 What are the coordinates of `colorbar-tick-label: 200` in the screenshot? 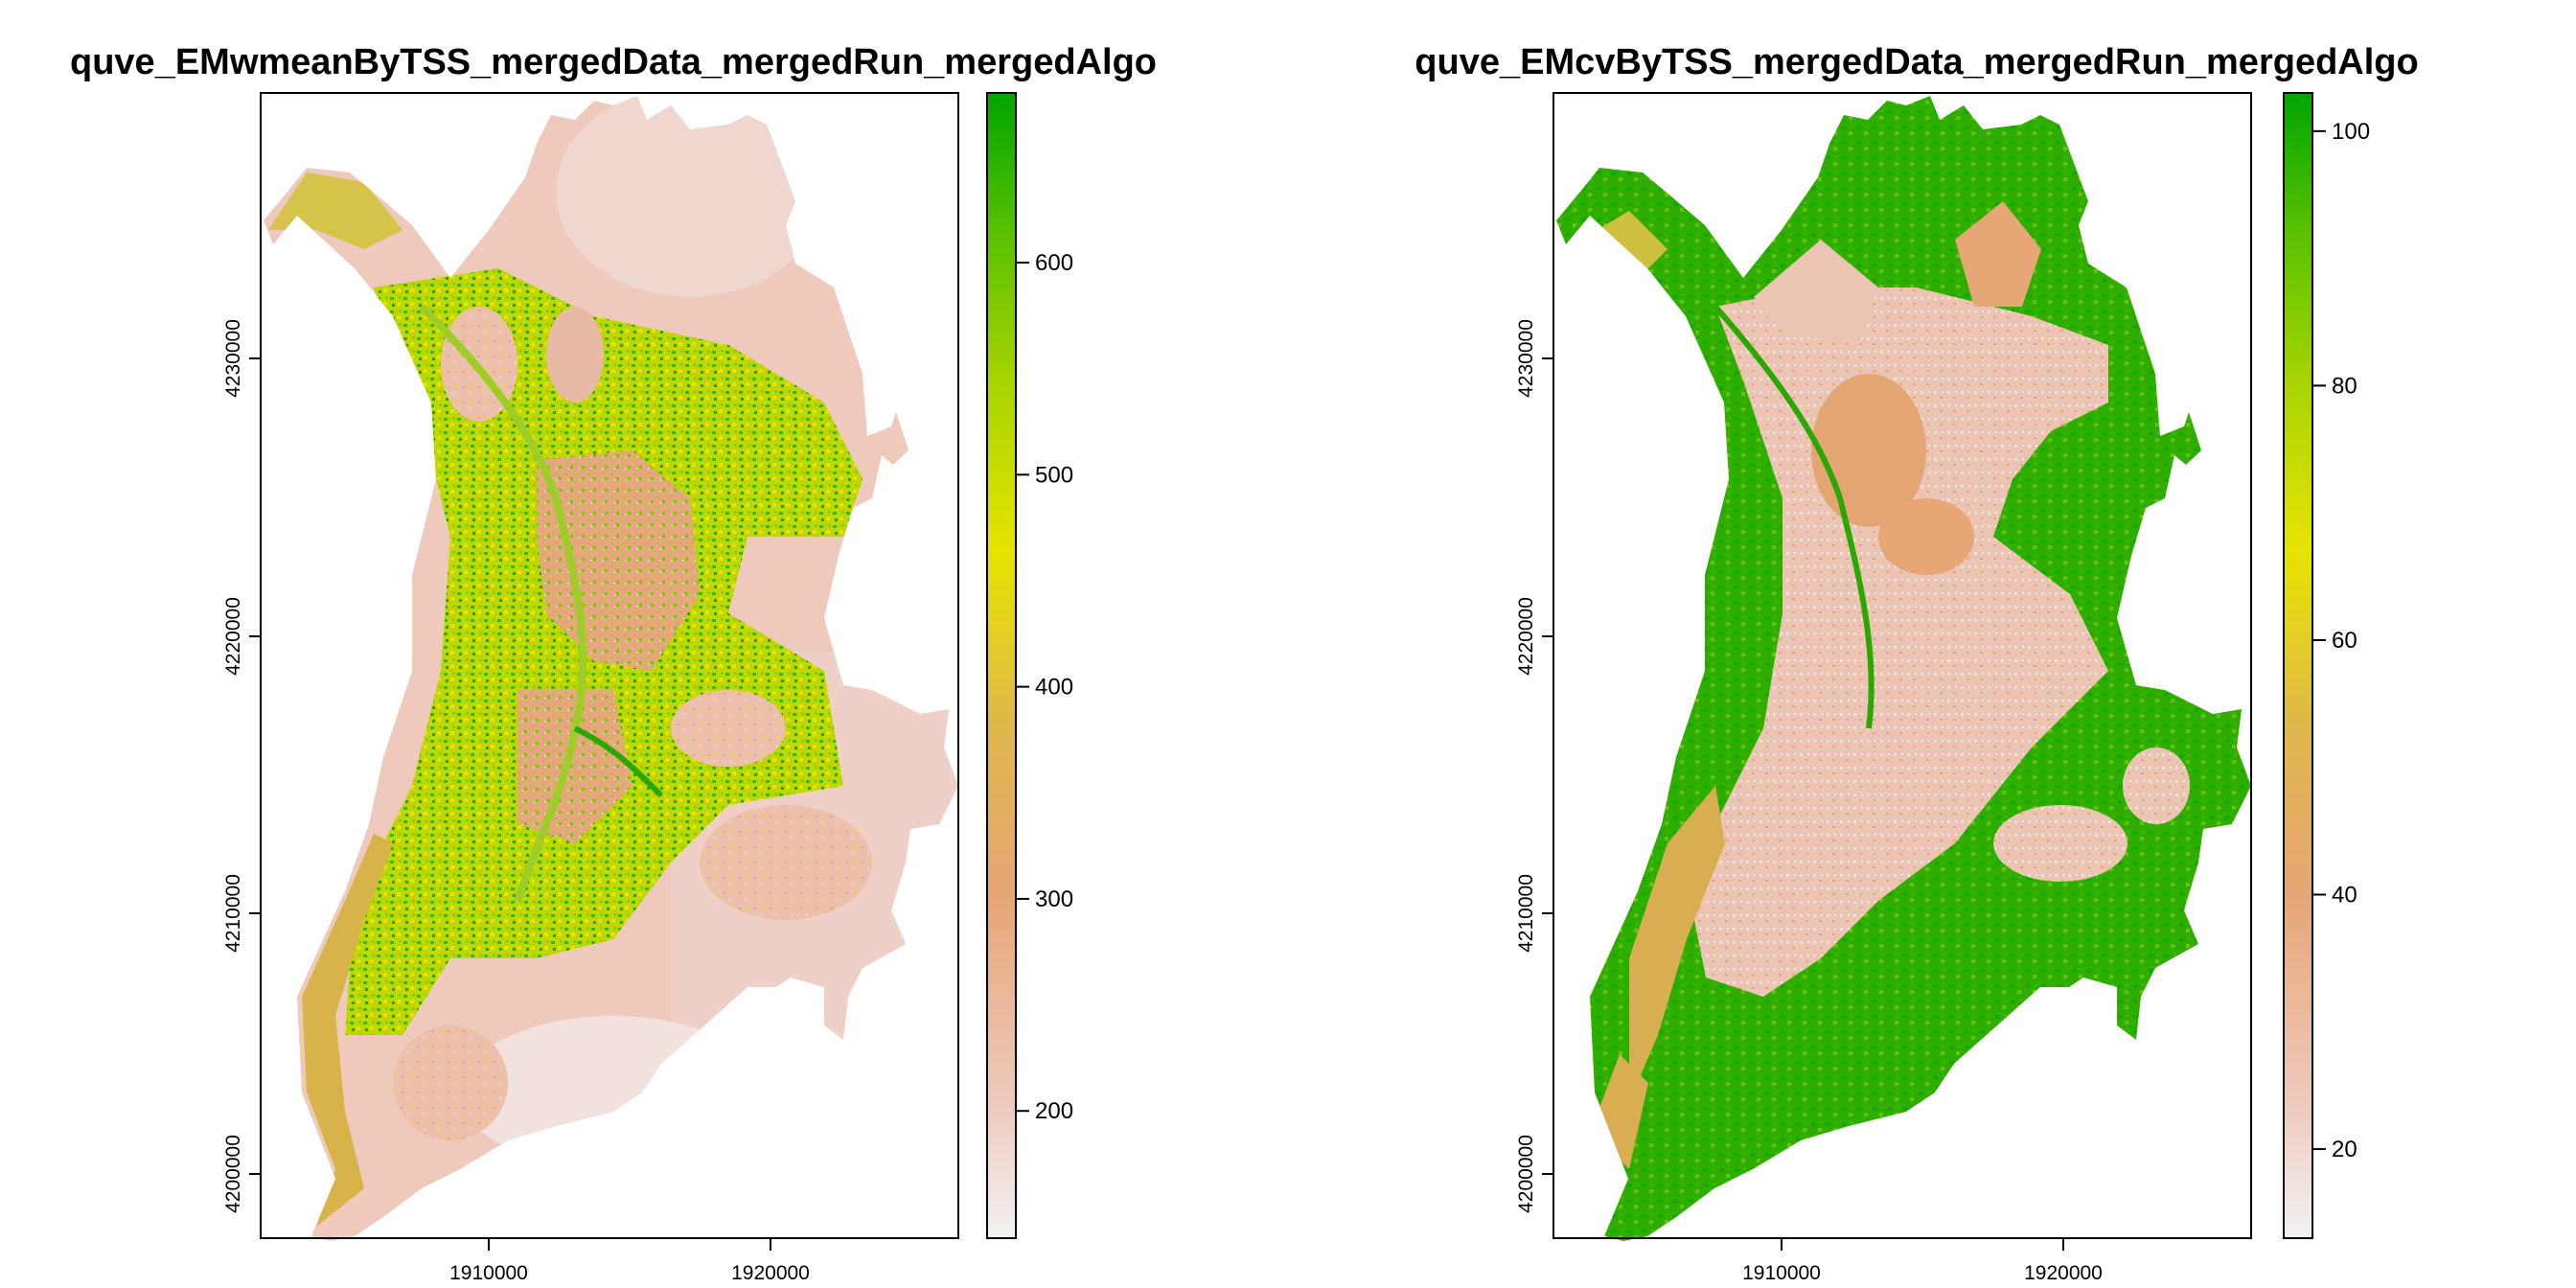 It's located at (1054, 1111).